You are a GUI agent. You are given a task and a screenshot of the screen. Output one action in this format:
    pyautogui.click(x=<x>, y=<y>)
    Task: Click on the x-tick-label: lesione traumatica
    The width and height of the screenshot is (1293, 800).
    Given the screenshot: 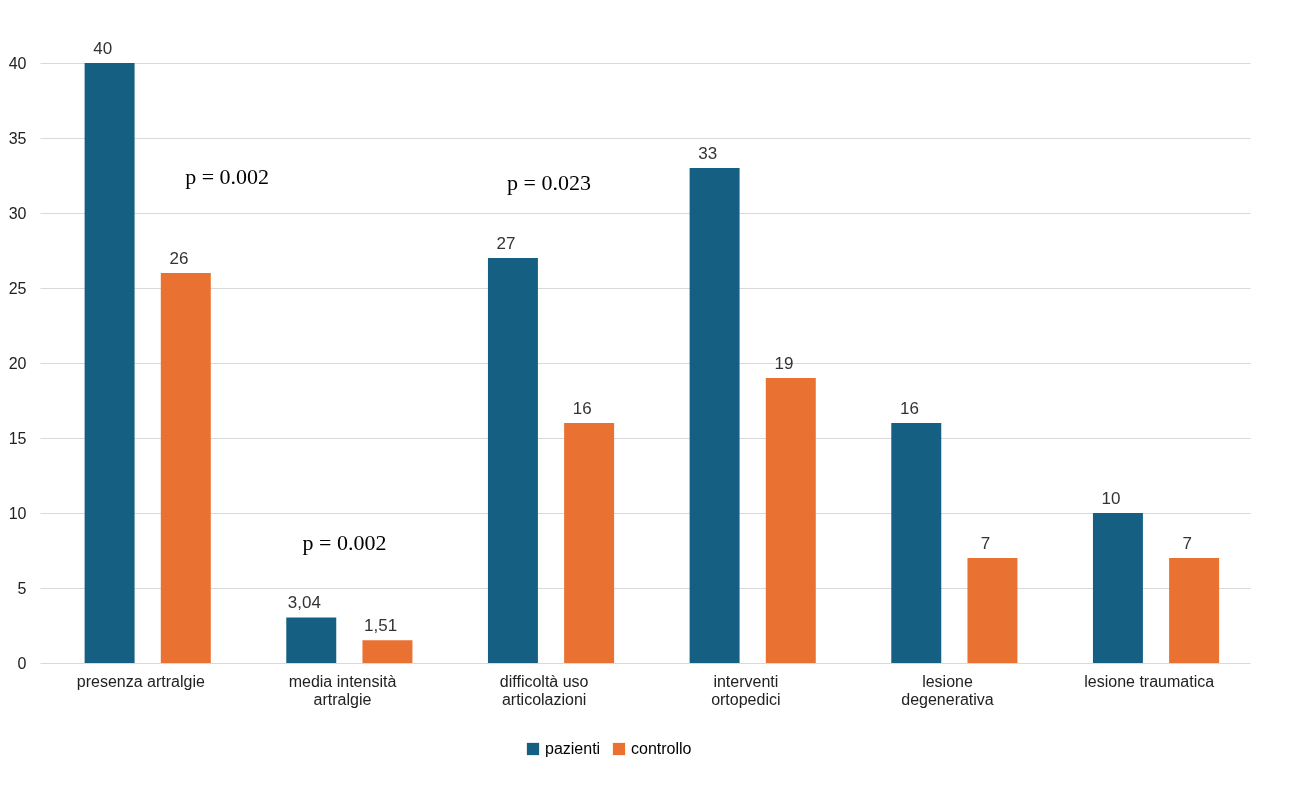 What is the action you would take?
    pyautogui.click(x=1149, y=681)
    